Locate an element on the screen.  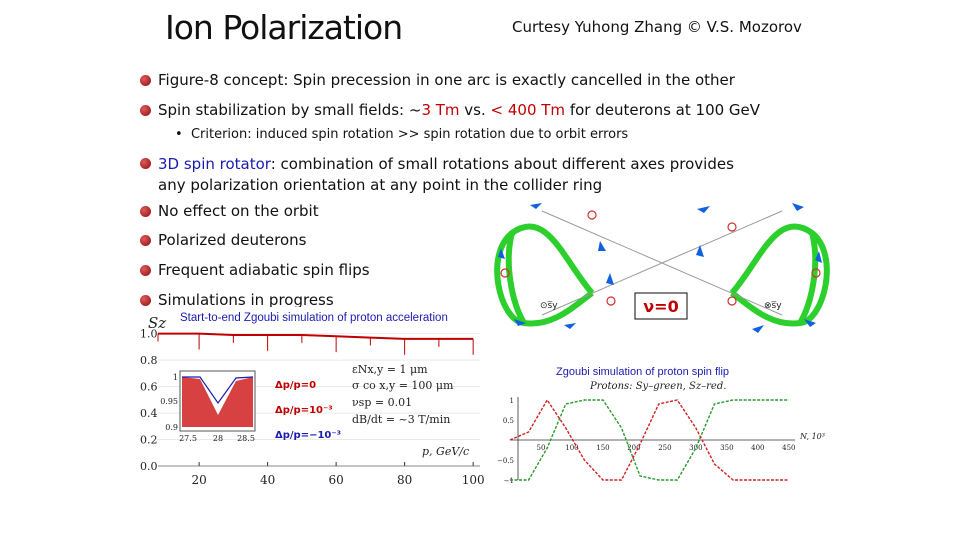
b2-pre: Spin stabilization by small fields: ~ is located at coordinates (290, 110).